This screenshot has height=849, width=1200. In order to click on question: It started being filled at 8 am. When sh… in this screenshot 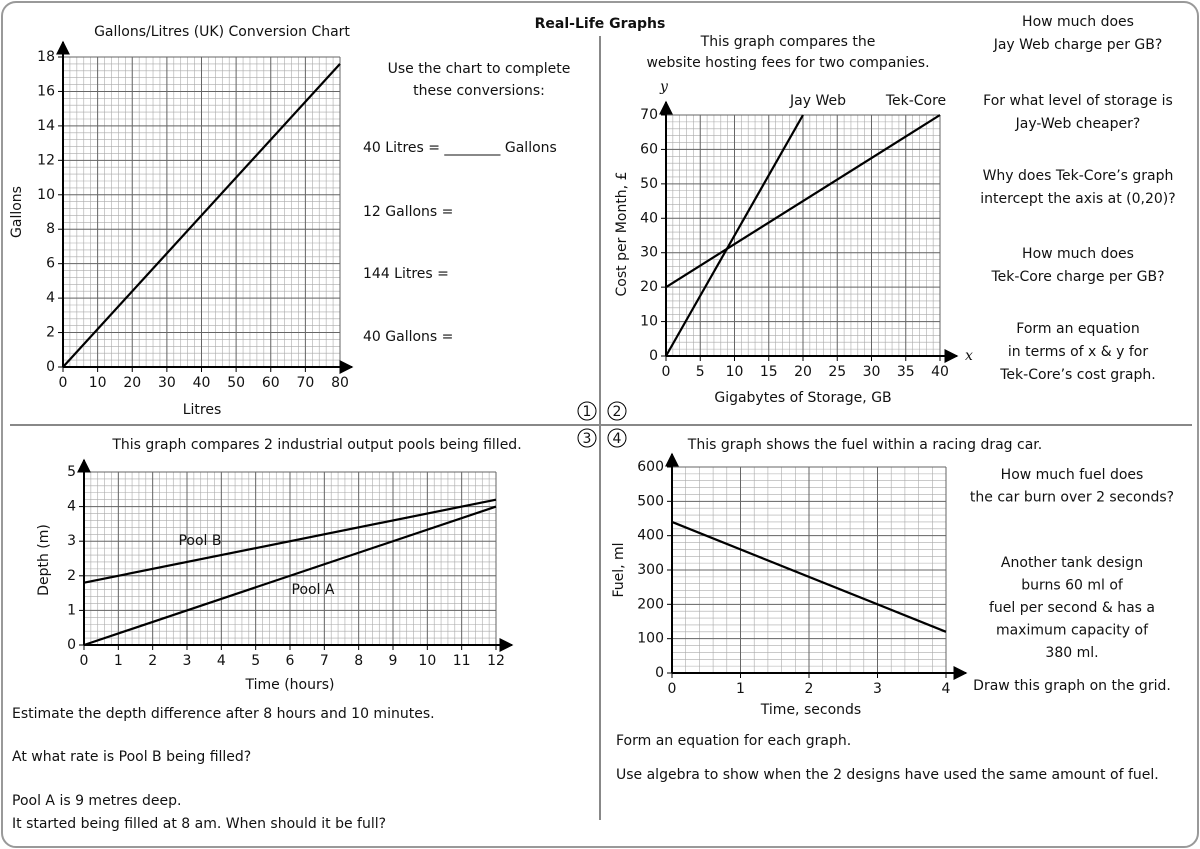, I will do `click(199, 824)`.